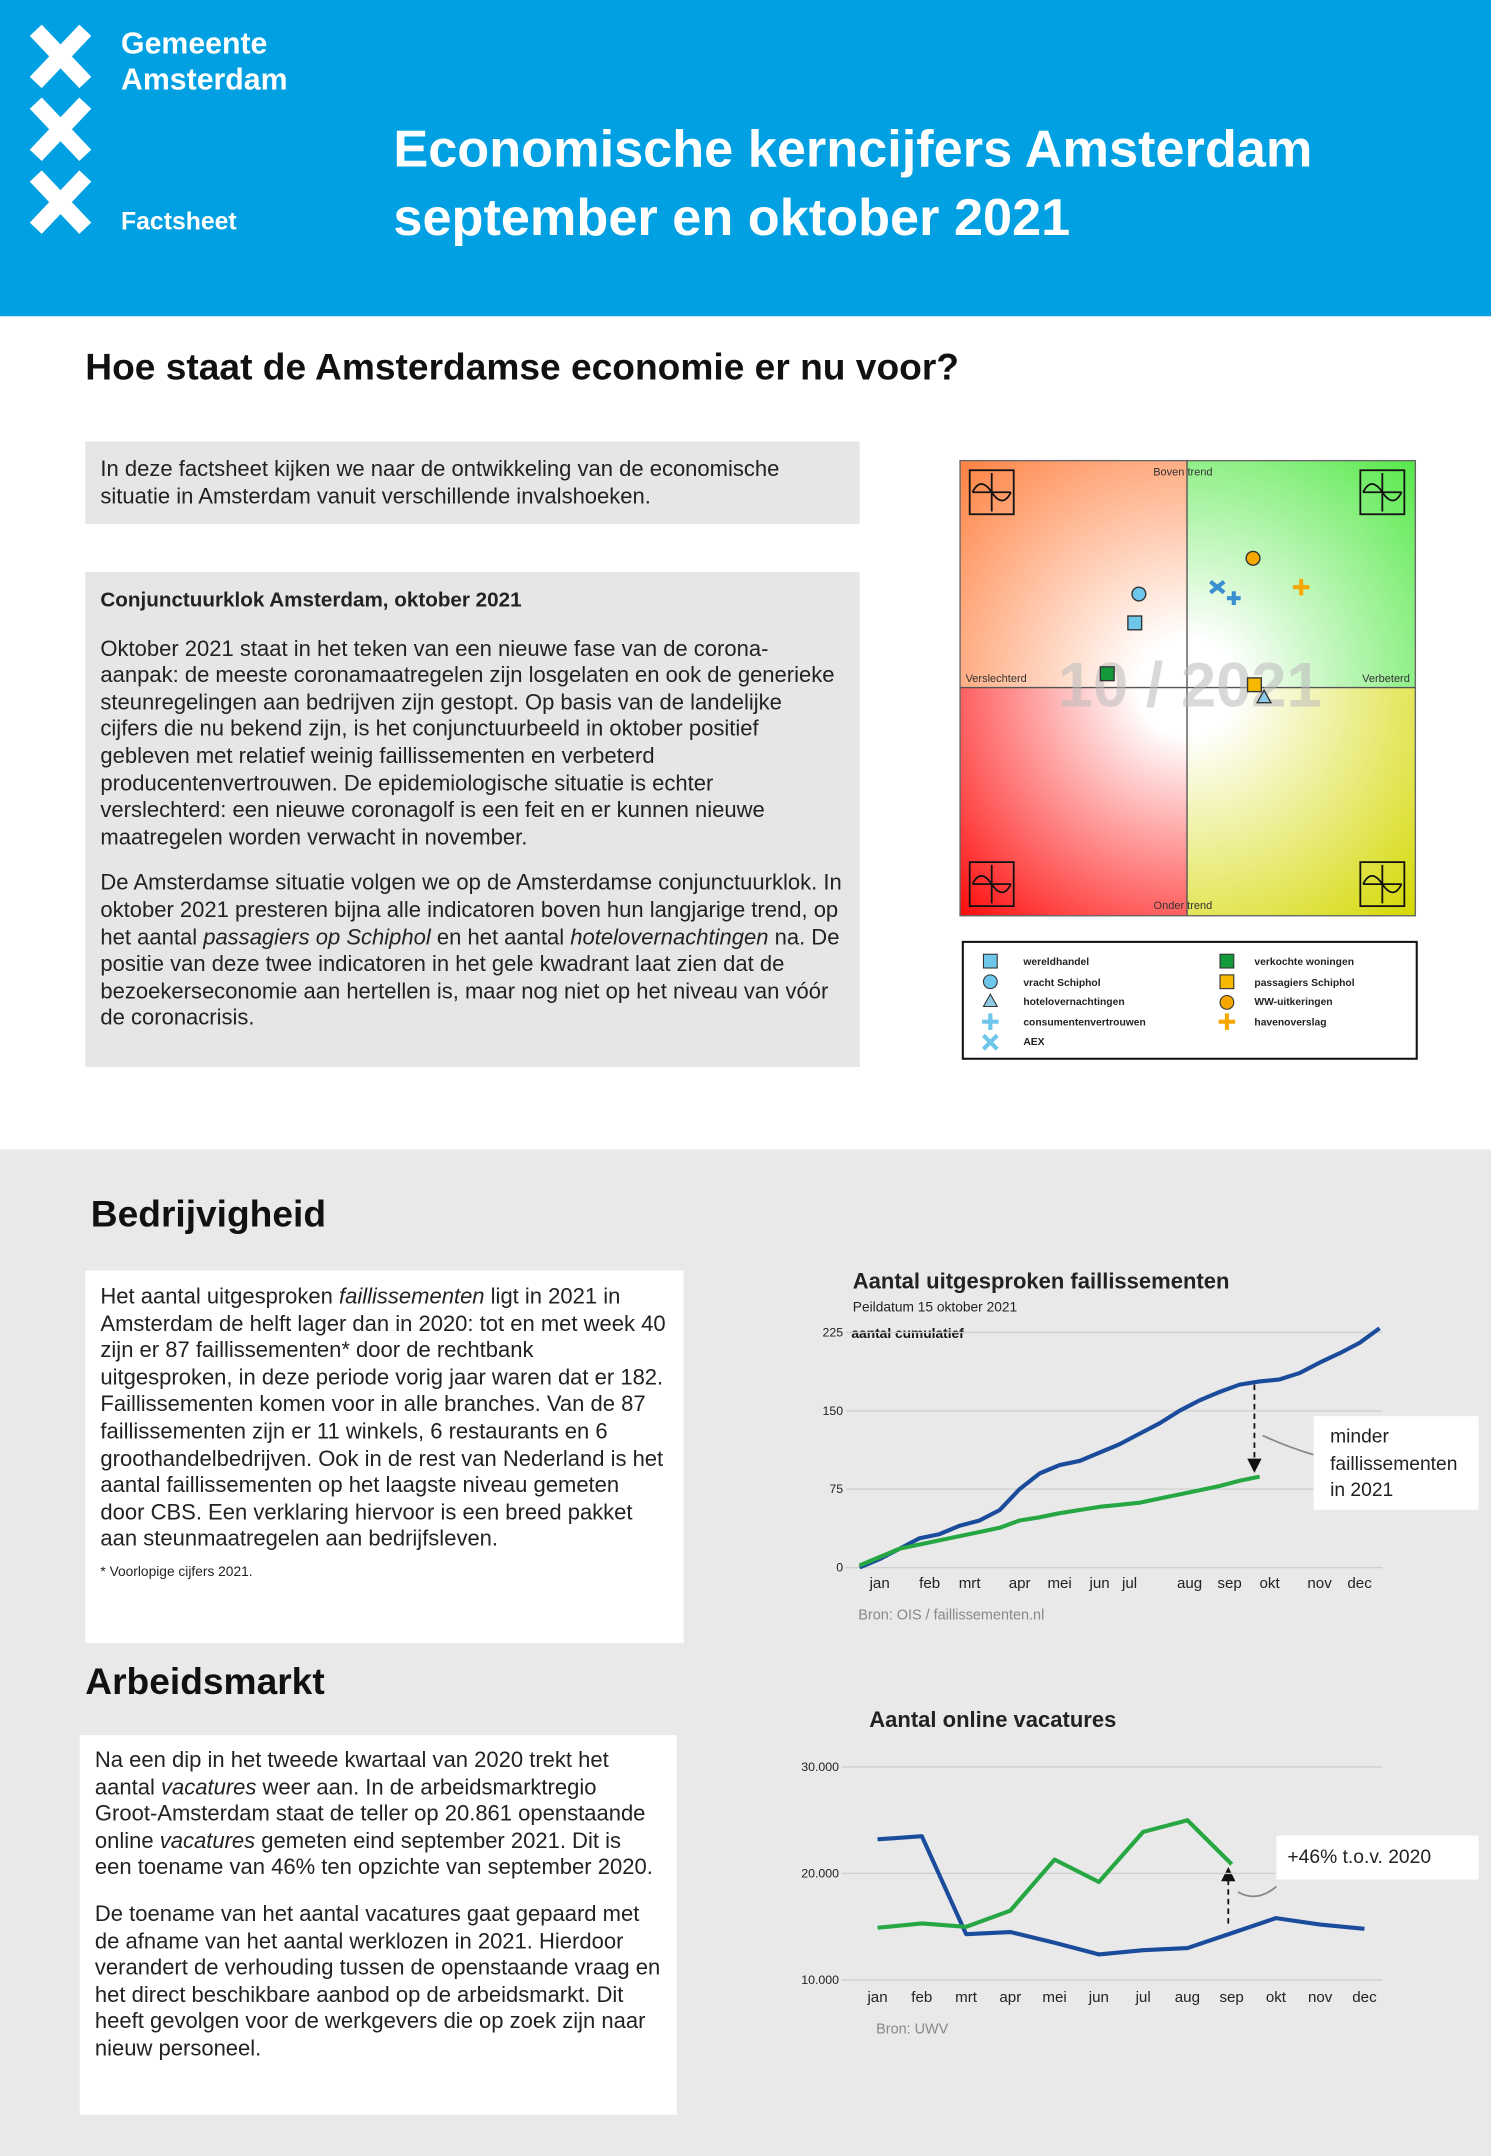 This screenshot has width=1491, height=2156. Describe the element at coordinates (1073, 1002) in the screenshot. I see `legend-label: hotelovernachtingen` at that location.